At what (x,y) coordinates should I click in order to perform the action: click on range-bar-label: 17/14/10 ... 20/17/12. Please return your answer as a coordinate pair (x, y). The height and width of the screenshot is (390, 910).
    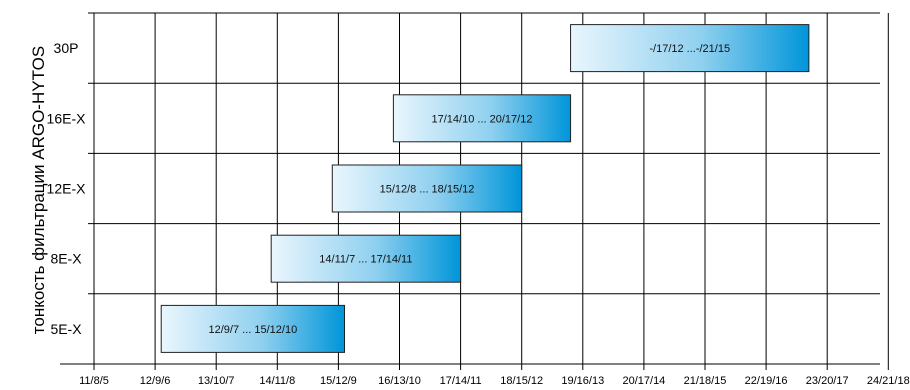
    Looking at the image, I should click on (482, 119).